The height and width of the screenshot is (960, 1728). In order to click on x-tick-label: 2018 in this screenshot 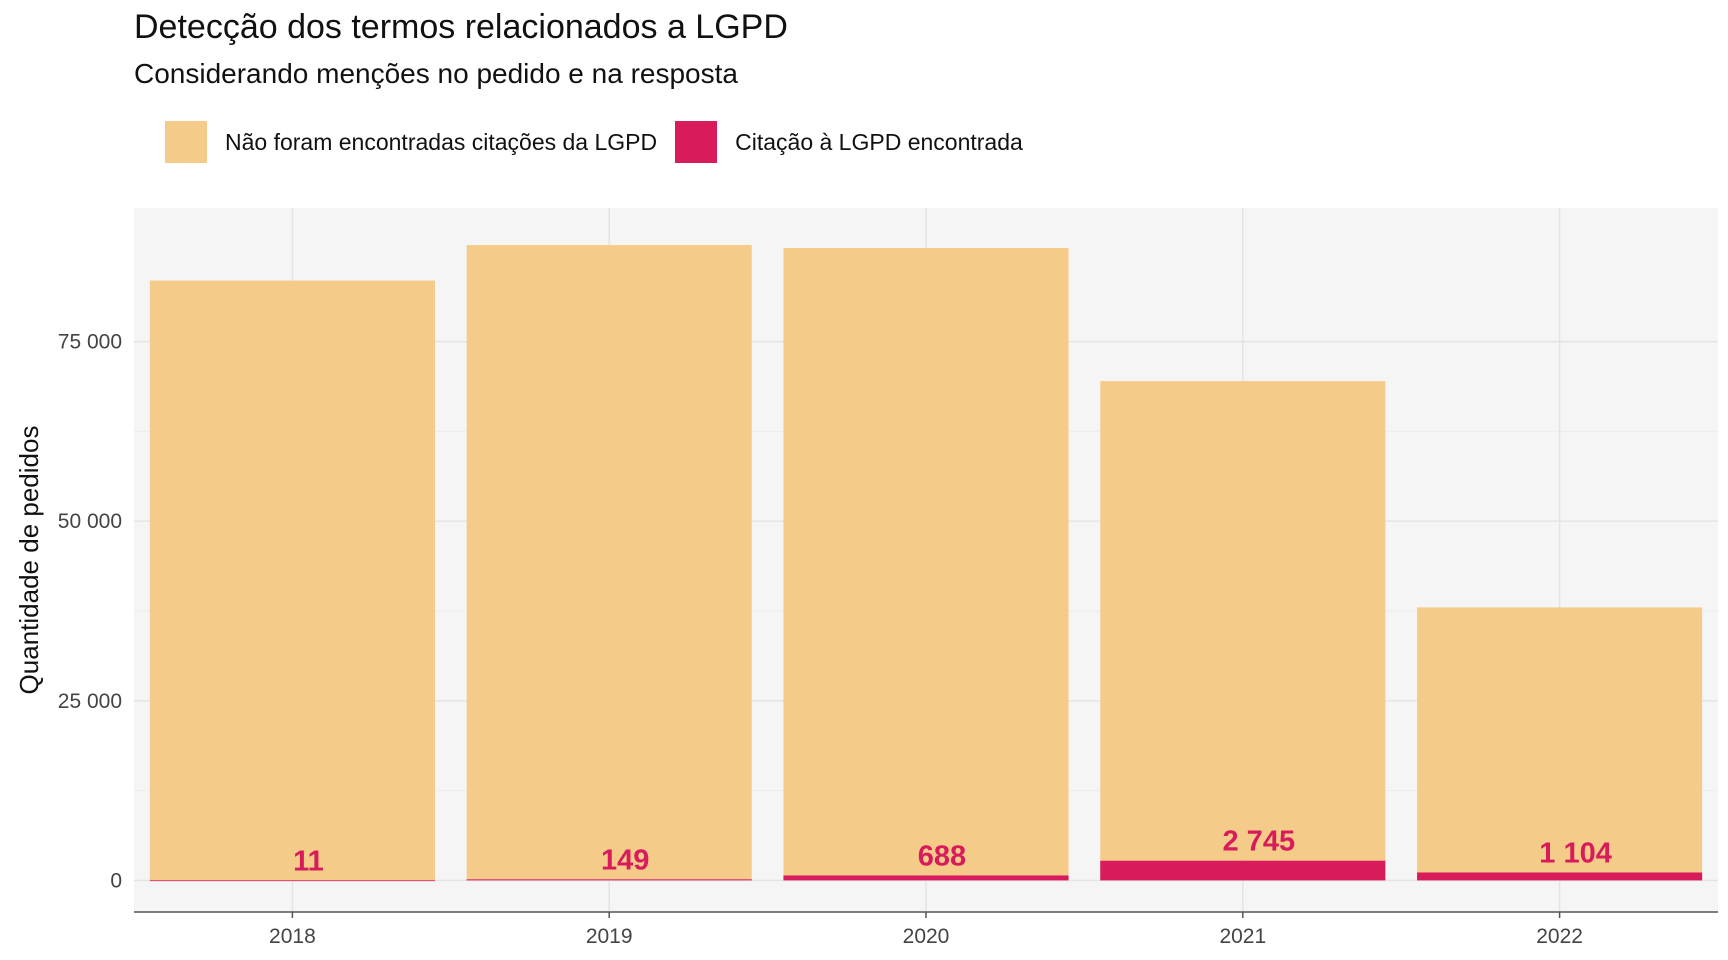, I will do `click(292, 936)`.